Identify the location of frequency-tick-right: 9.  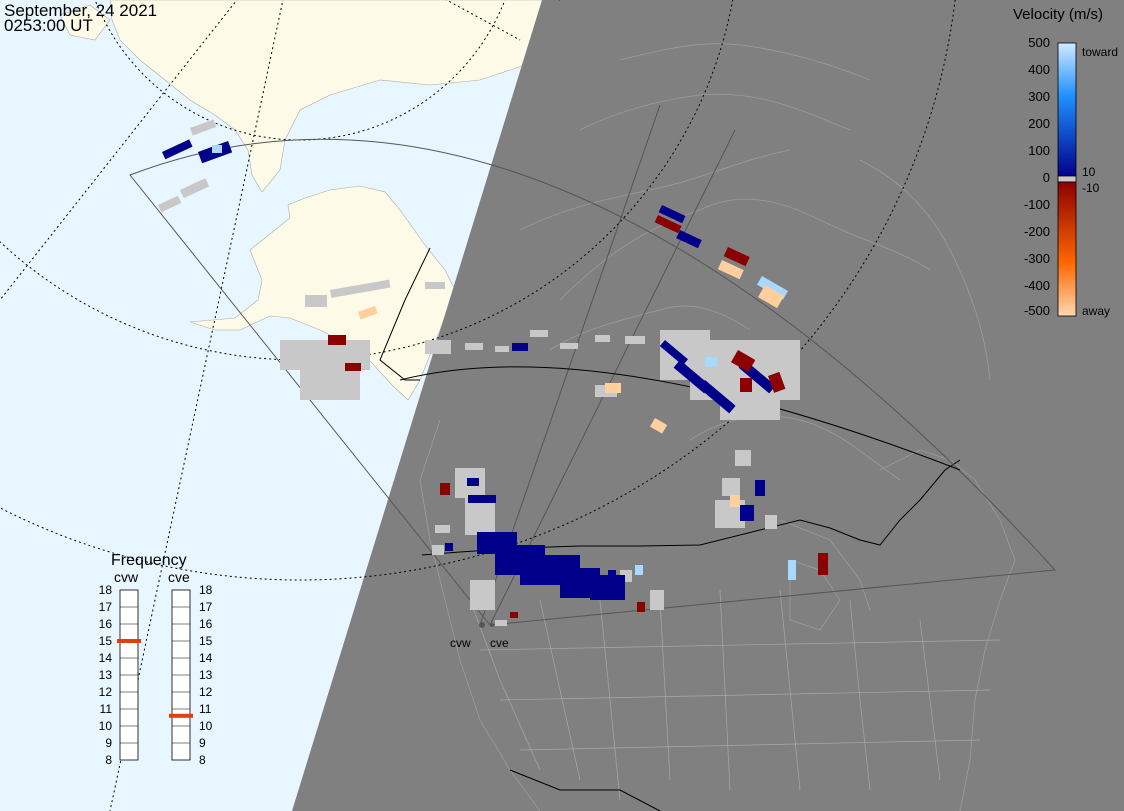
(202, 743).